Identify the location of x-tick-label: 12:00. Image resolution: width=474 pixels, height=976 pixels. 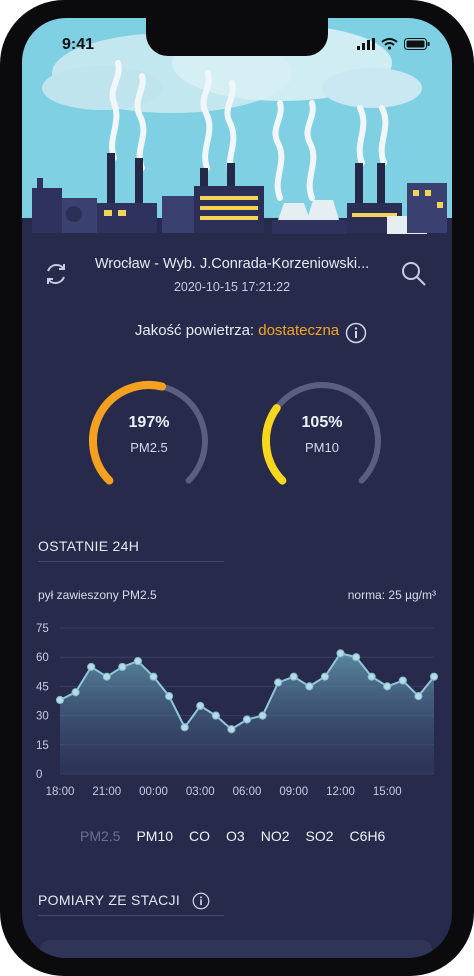
(340, 792).